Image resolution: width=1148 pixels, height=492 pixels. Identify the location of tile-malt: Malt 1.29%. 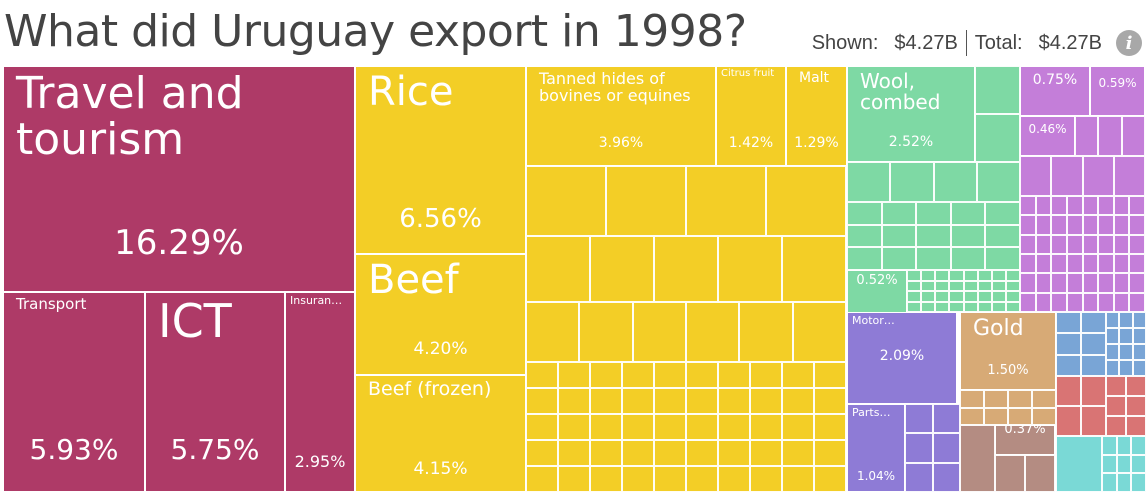
(816, 116).